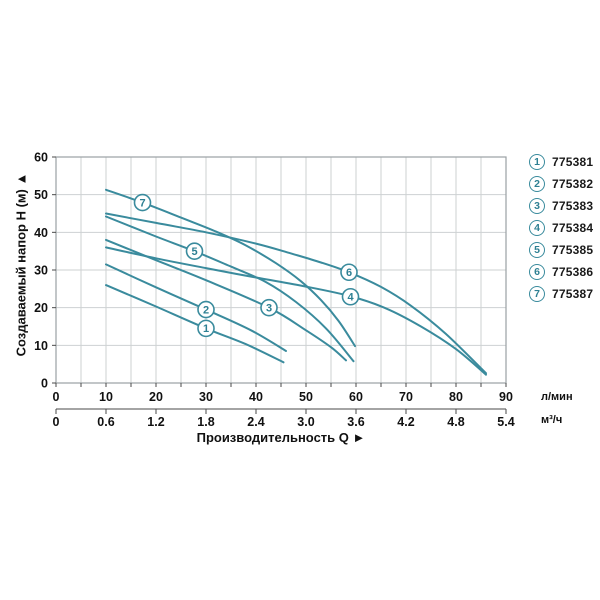 Image resolution: width=600 pixels, height=600 pixels. Describe the element at coordinates (406, 397) in the screenshot. I see `x-tick-label-lmin: 70` at that location.